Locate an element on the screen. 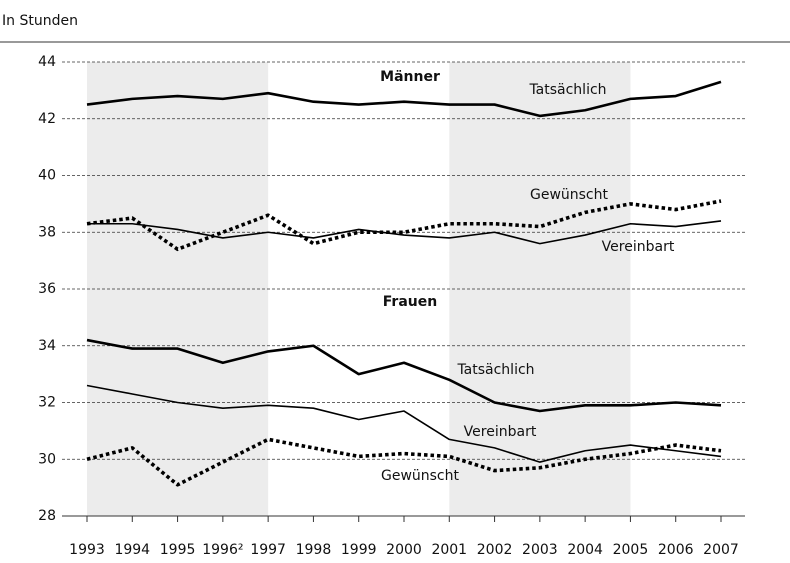  x-tick-label: 1996² is located at coordinates (222, 550).